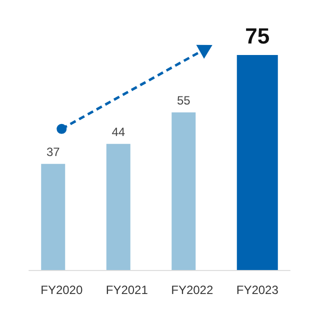  What do you see at coordinates (127, 290) in the screenshot?
I see `x-tick-label: FY2021` at bounding box center [127, 290].